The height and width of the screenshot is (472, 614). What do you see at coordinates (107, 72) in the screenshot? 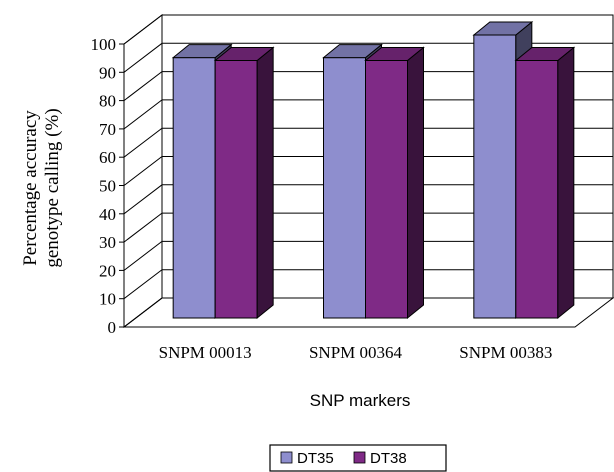
I see `y-tick-label: 90` at bounding box center [107, 72].